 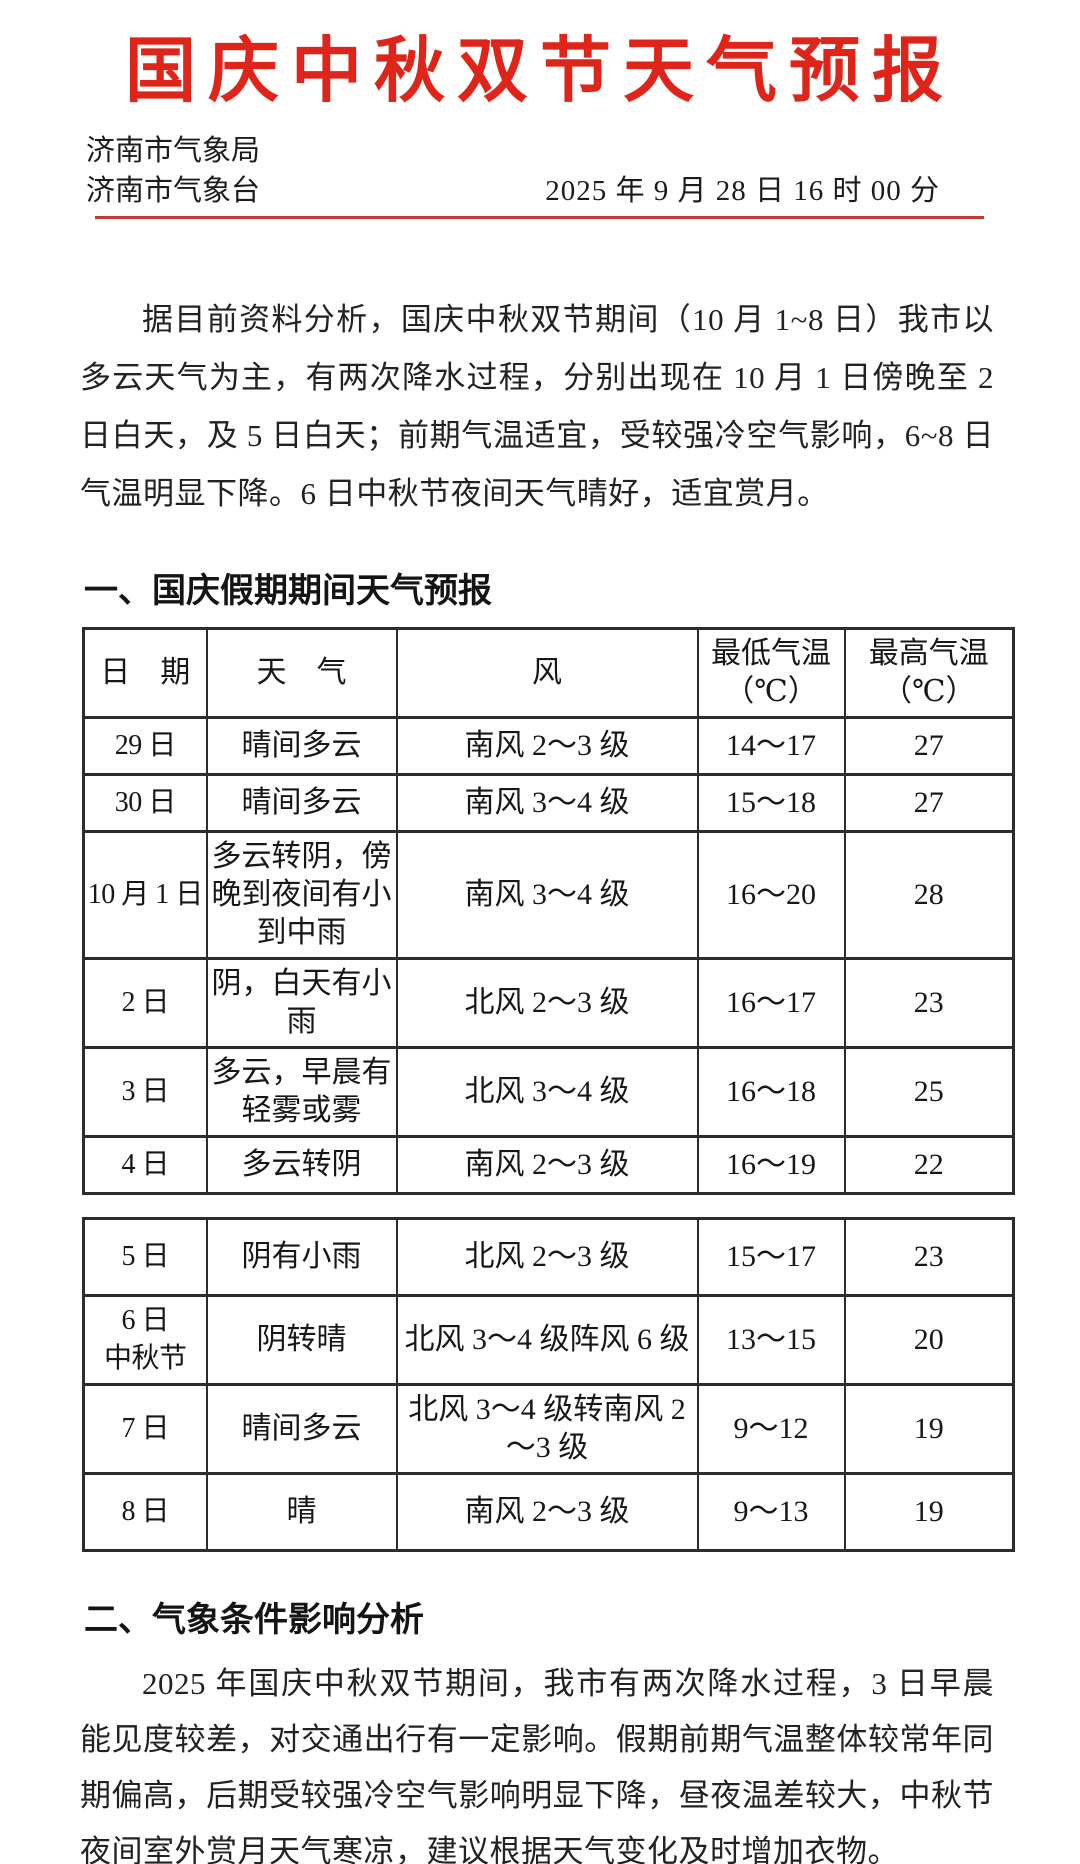 I want to click on table-row: 4 日多云转阴 南风 2～3 级 16～19 22, so click(x=548, y=1165).